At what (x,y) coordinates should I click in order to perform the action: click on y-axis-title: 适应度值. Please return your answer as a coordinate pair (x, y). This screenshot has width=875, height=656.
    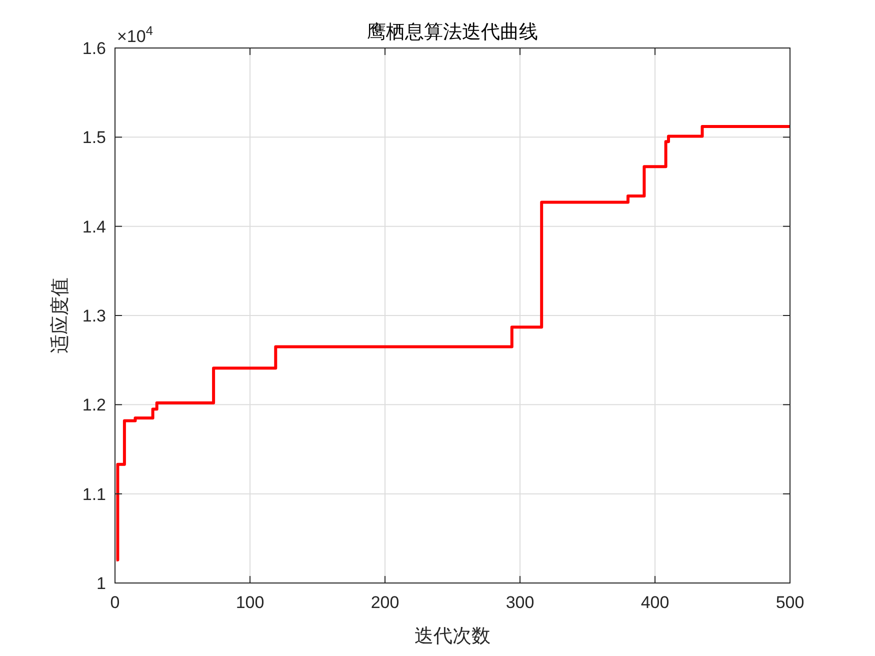
    Looking at the image, I should click on (60, 316).